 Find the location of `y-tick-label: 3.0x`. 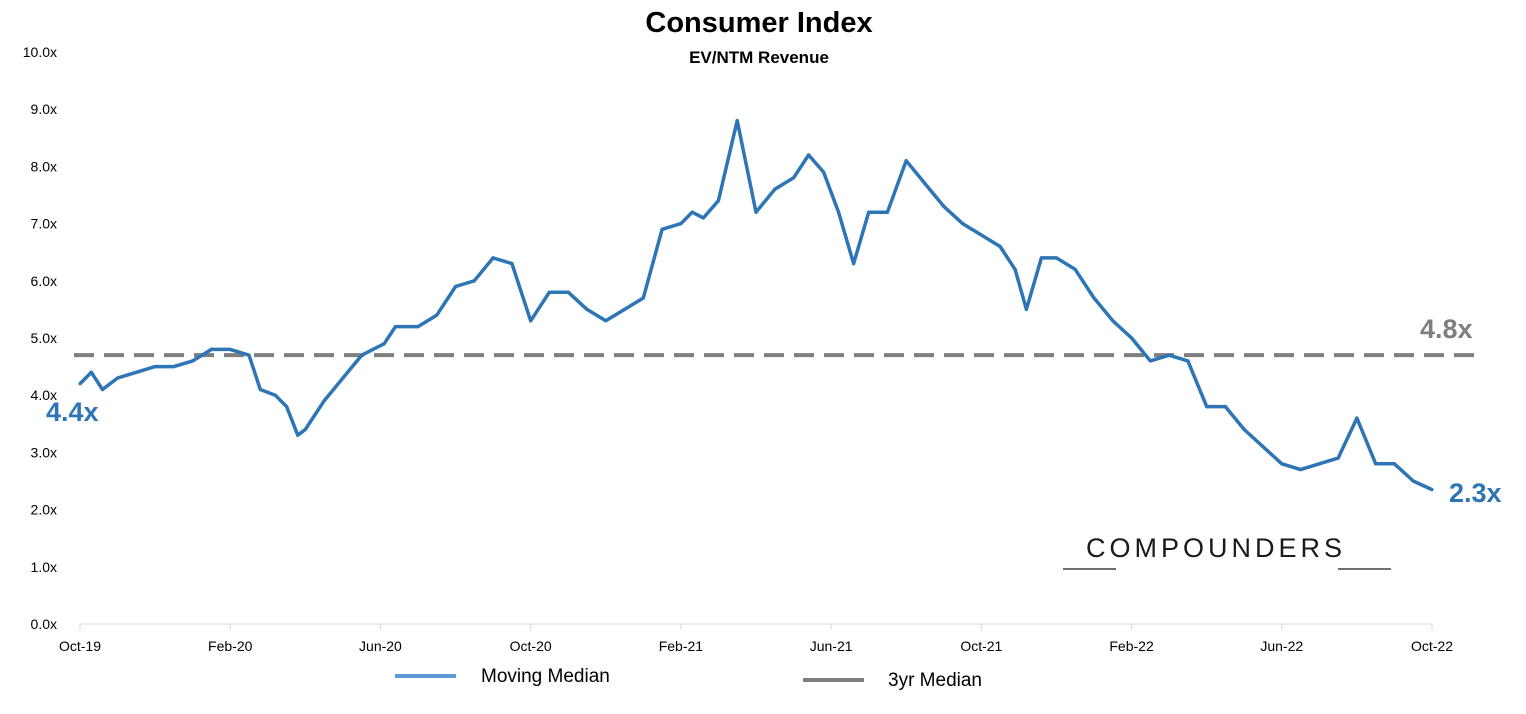

y-tick-label: 3.0x is located at coordinates (44, 452).